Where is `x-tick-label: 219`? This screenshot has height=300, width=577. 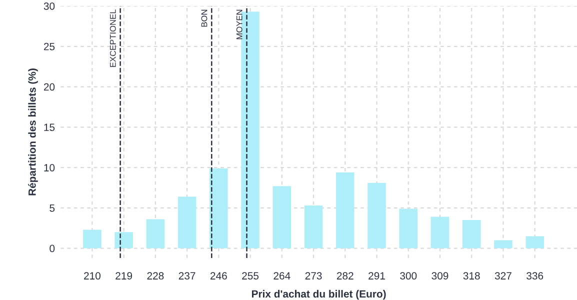
x-tick-label: 219 is located at coordinates (124, 276).